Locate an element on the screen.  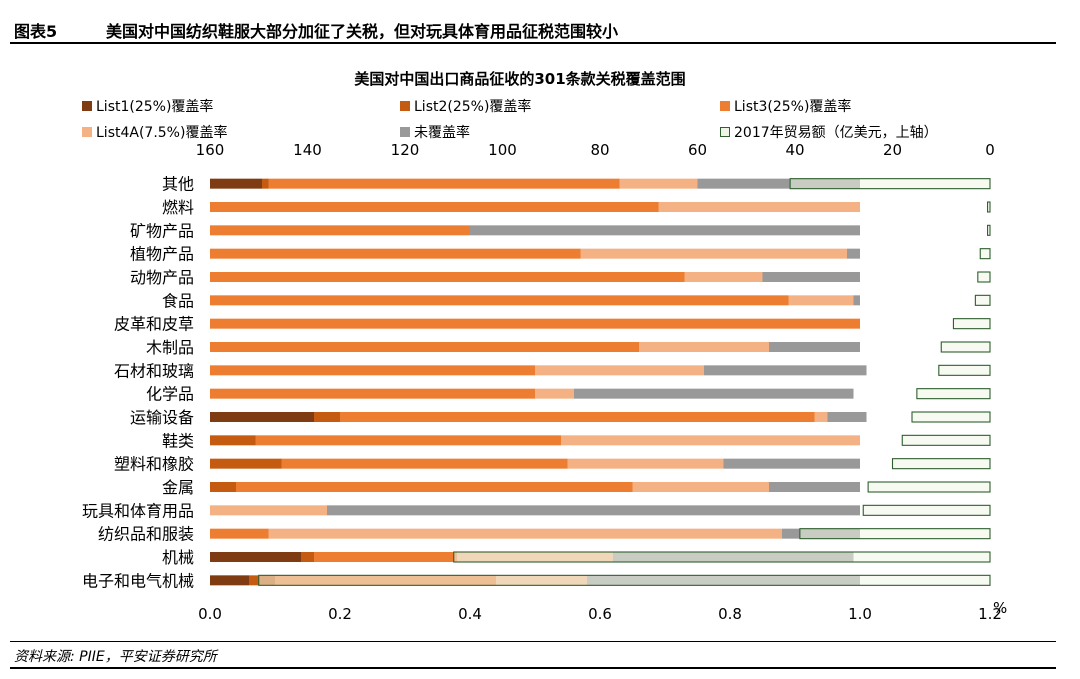
legend-label: 未覆盖率 is located at coordinates (442, 132).